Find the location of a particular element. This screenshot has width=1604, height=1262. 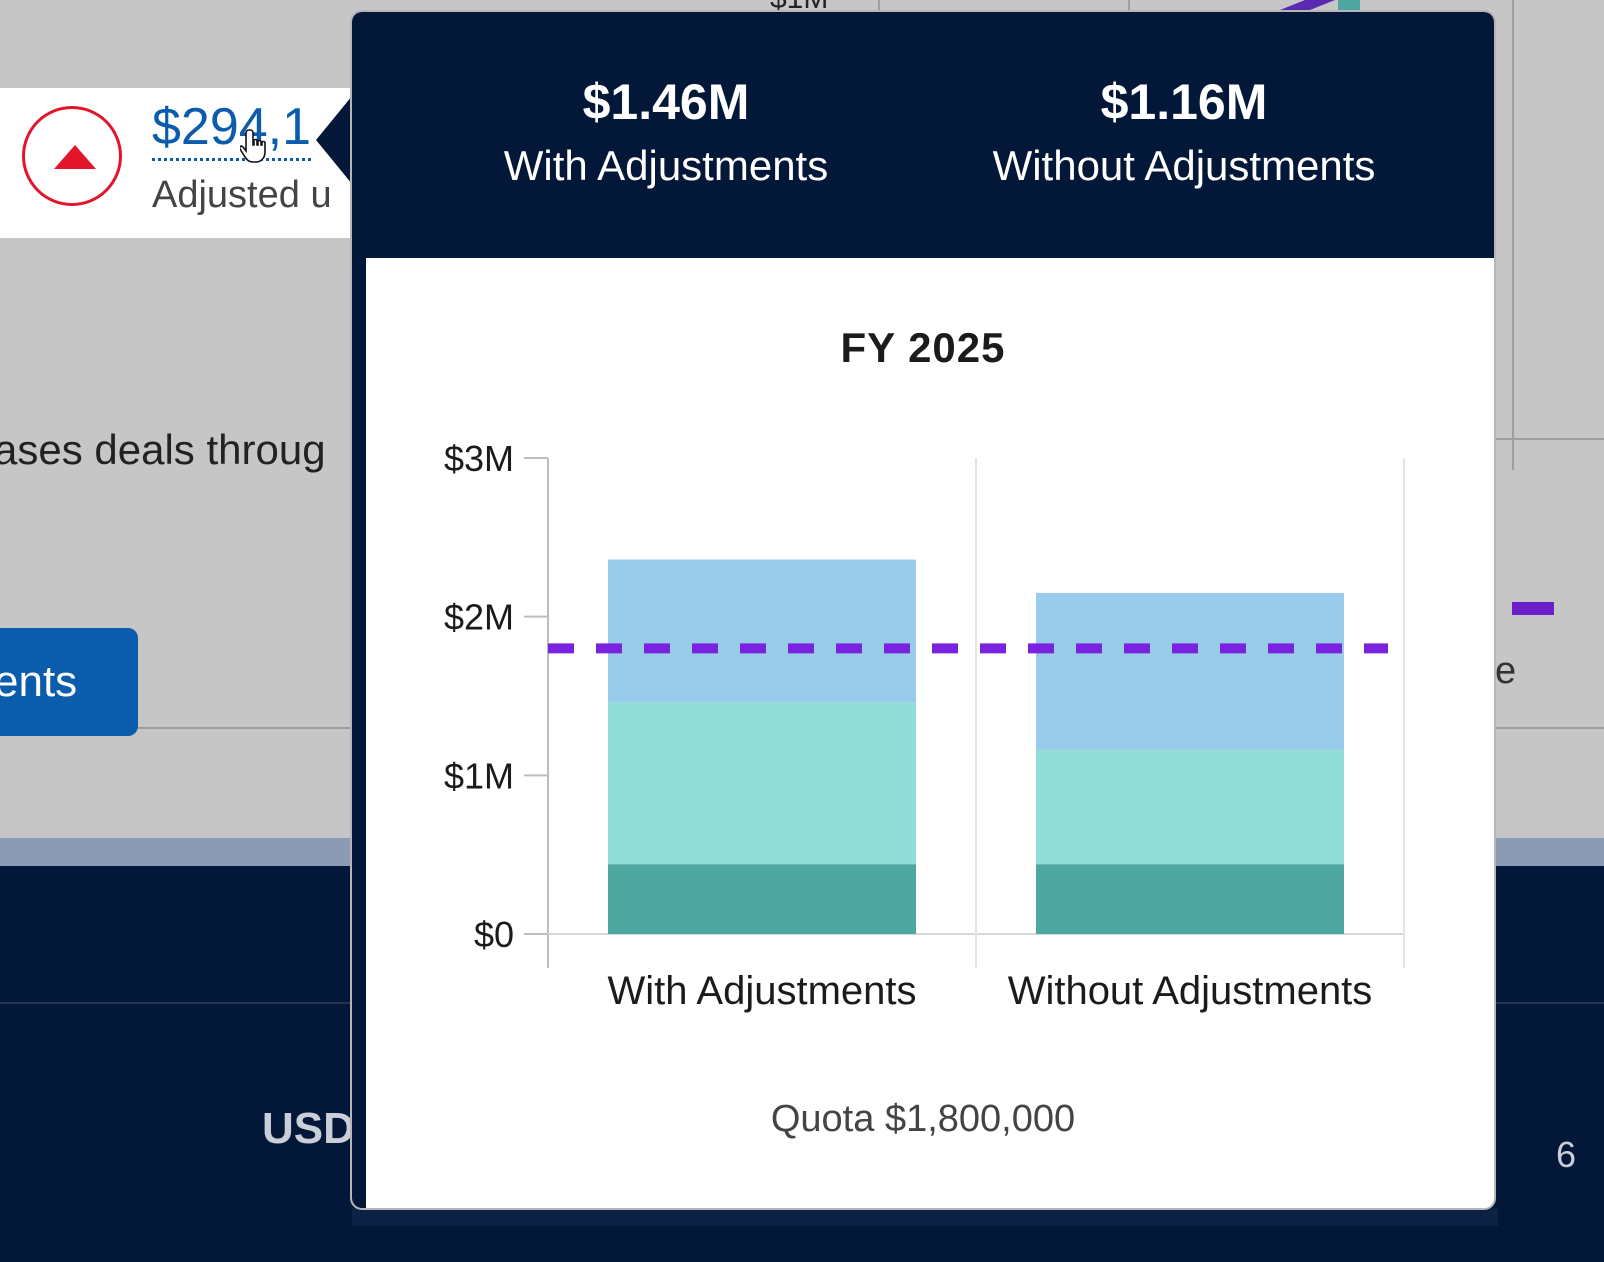

y-tick-label: $2M is located at coordinates (479, 617).